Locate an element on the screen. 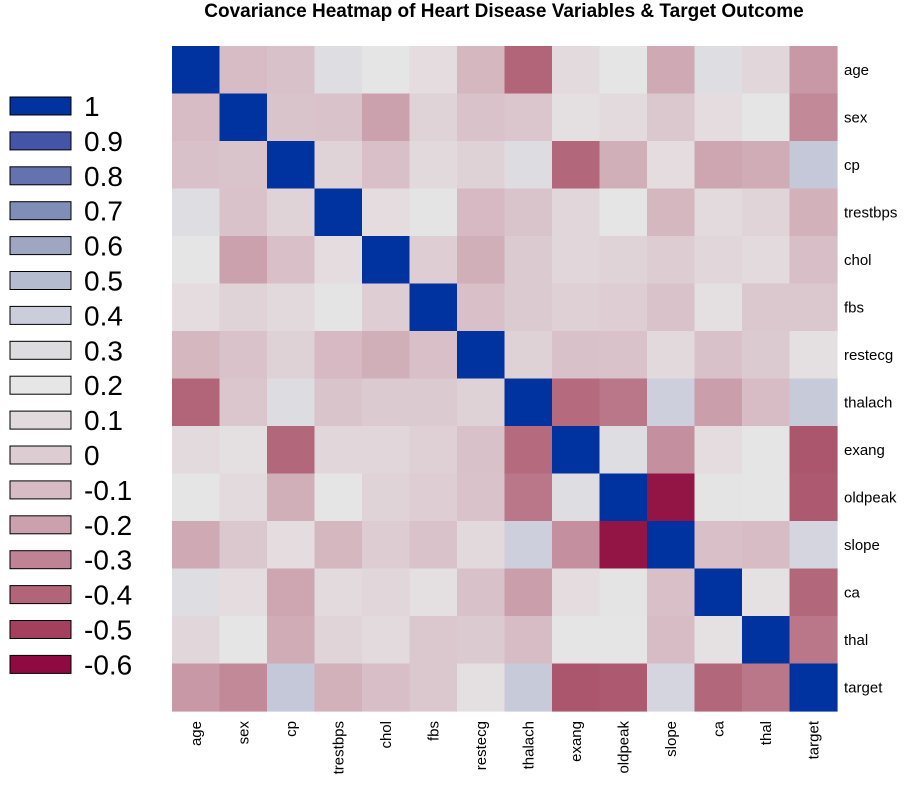 This screenshot has width=914, height=790. heatmap-cell-target-target is located at coordinates (813, 687).